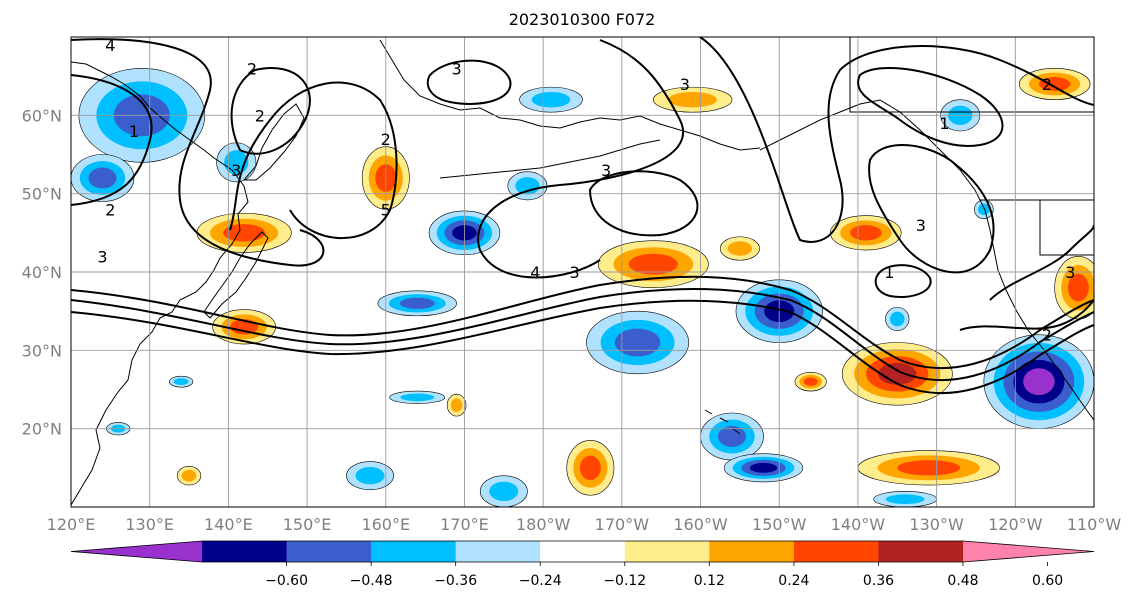 The height and width of the screenshot is (601, 1139). I want to click on colorbar-tick-label: −0.12, so click(624, 581).